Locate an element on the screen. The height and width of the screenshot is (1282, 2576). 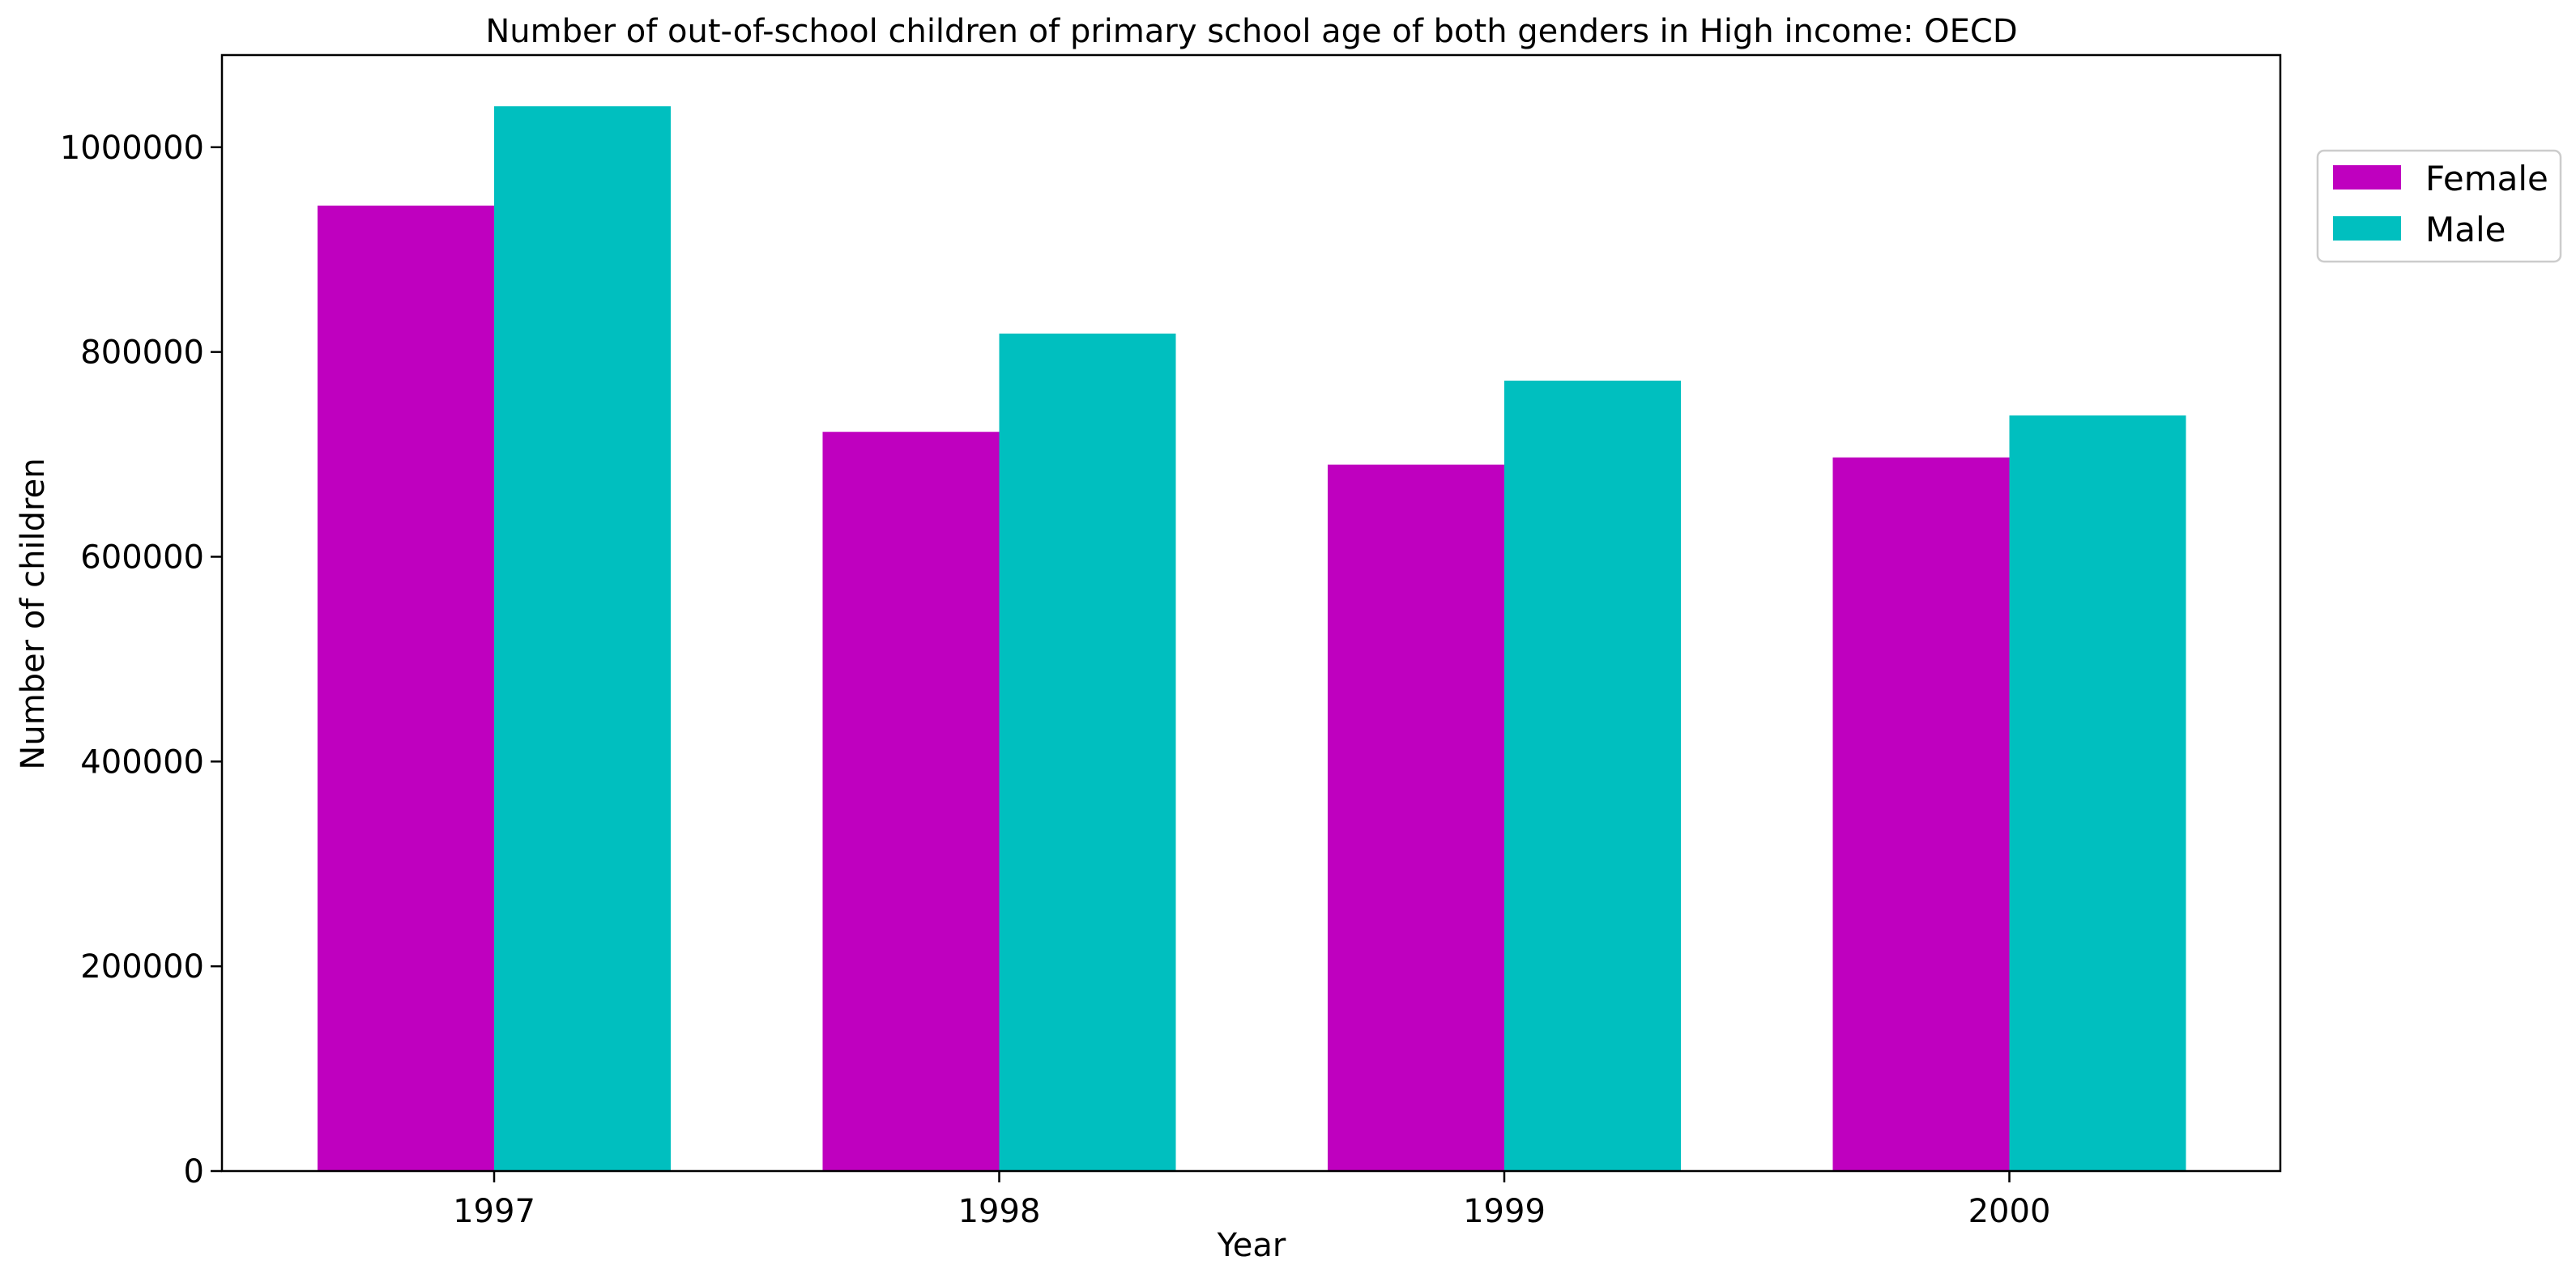
y-tick-label: 400000 is located at coordinates (142, 762).